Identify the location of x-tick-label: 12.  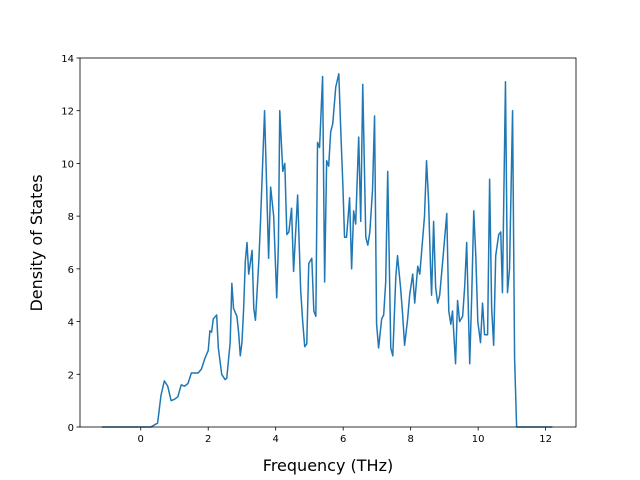
(545, 439).